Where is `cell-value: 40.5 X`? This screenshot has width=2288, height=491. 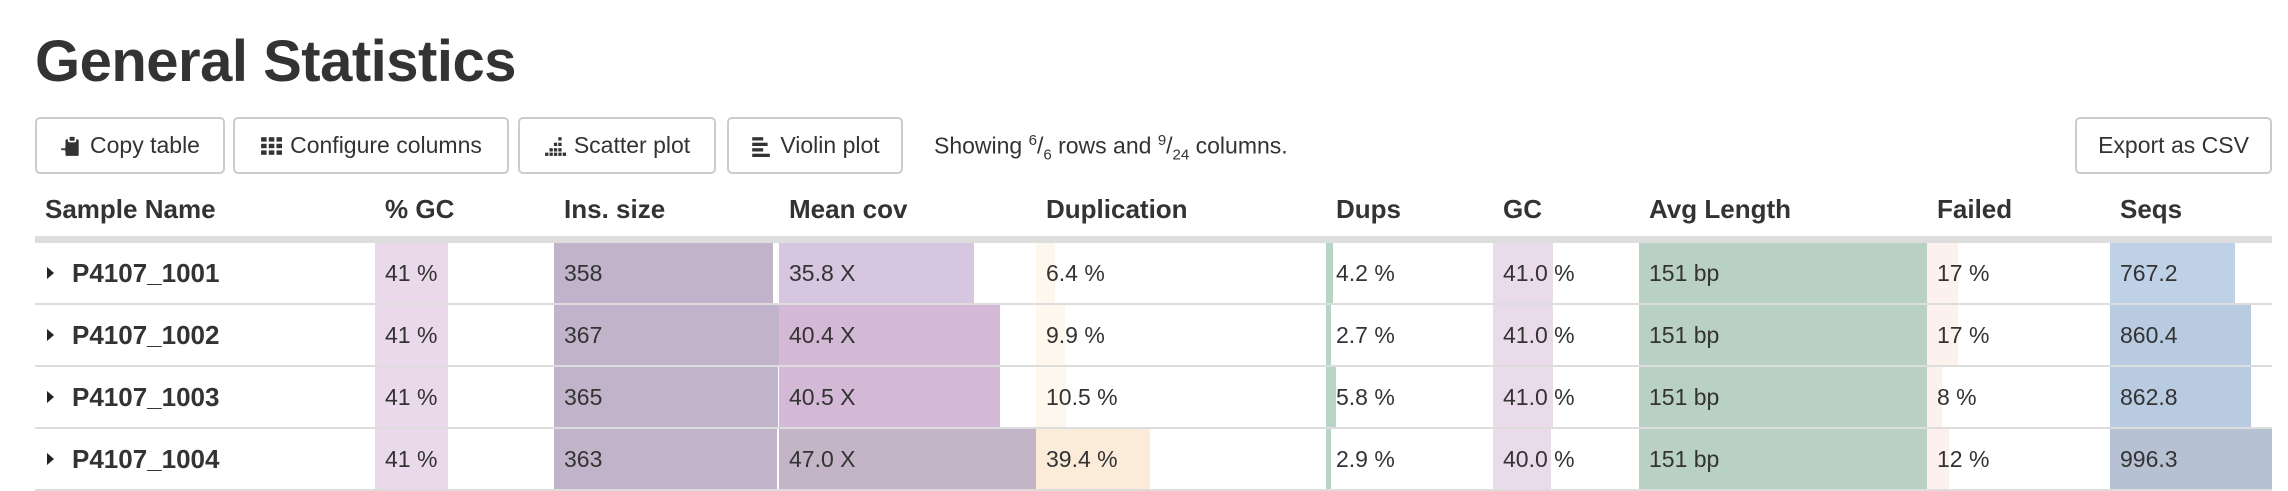 cell-value: 40.5 X is located at coordinates (822, 396).